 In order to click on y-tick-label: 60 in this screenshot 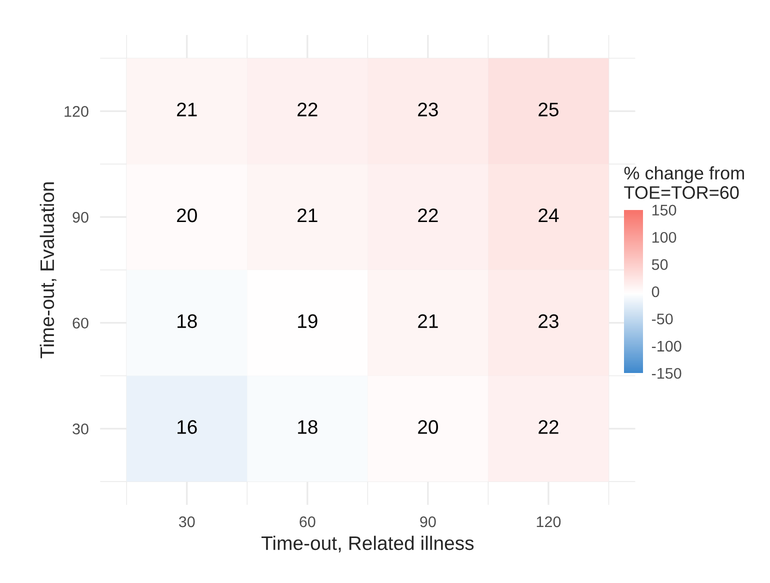, I will do `click(80, 323)`.